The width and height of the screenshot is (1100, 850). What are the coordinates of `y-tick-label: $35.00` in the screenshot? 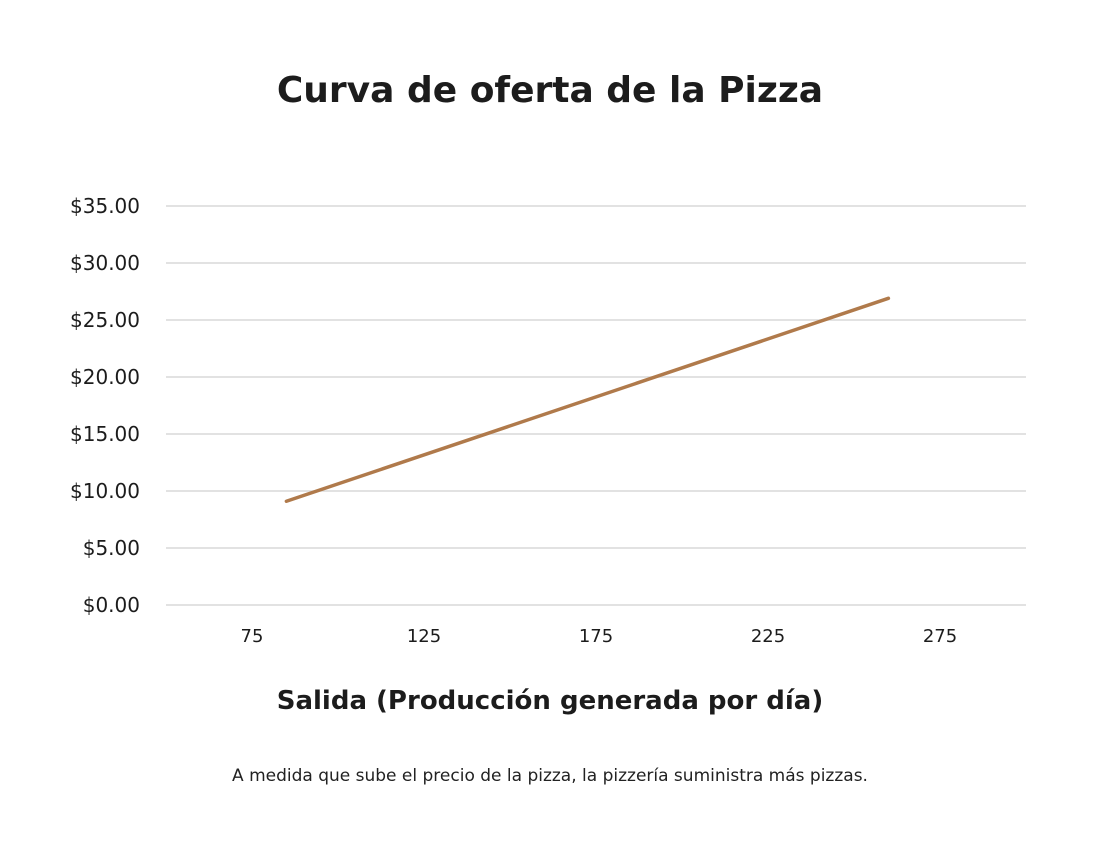 It's located at (105, 206).